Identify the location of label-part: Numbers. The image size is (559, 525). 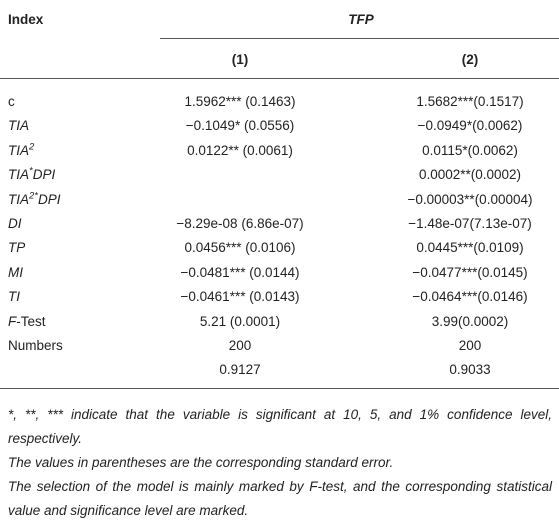
(35, 345).